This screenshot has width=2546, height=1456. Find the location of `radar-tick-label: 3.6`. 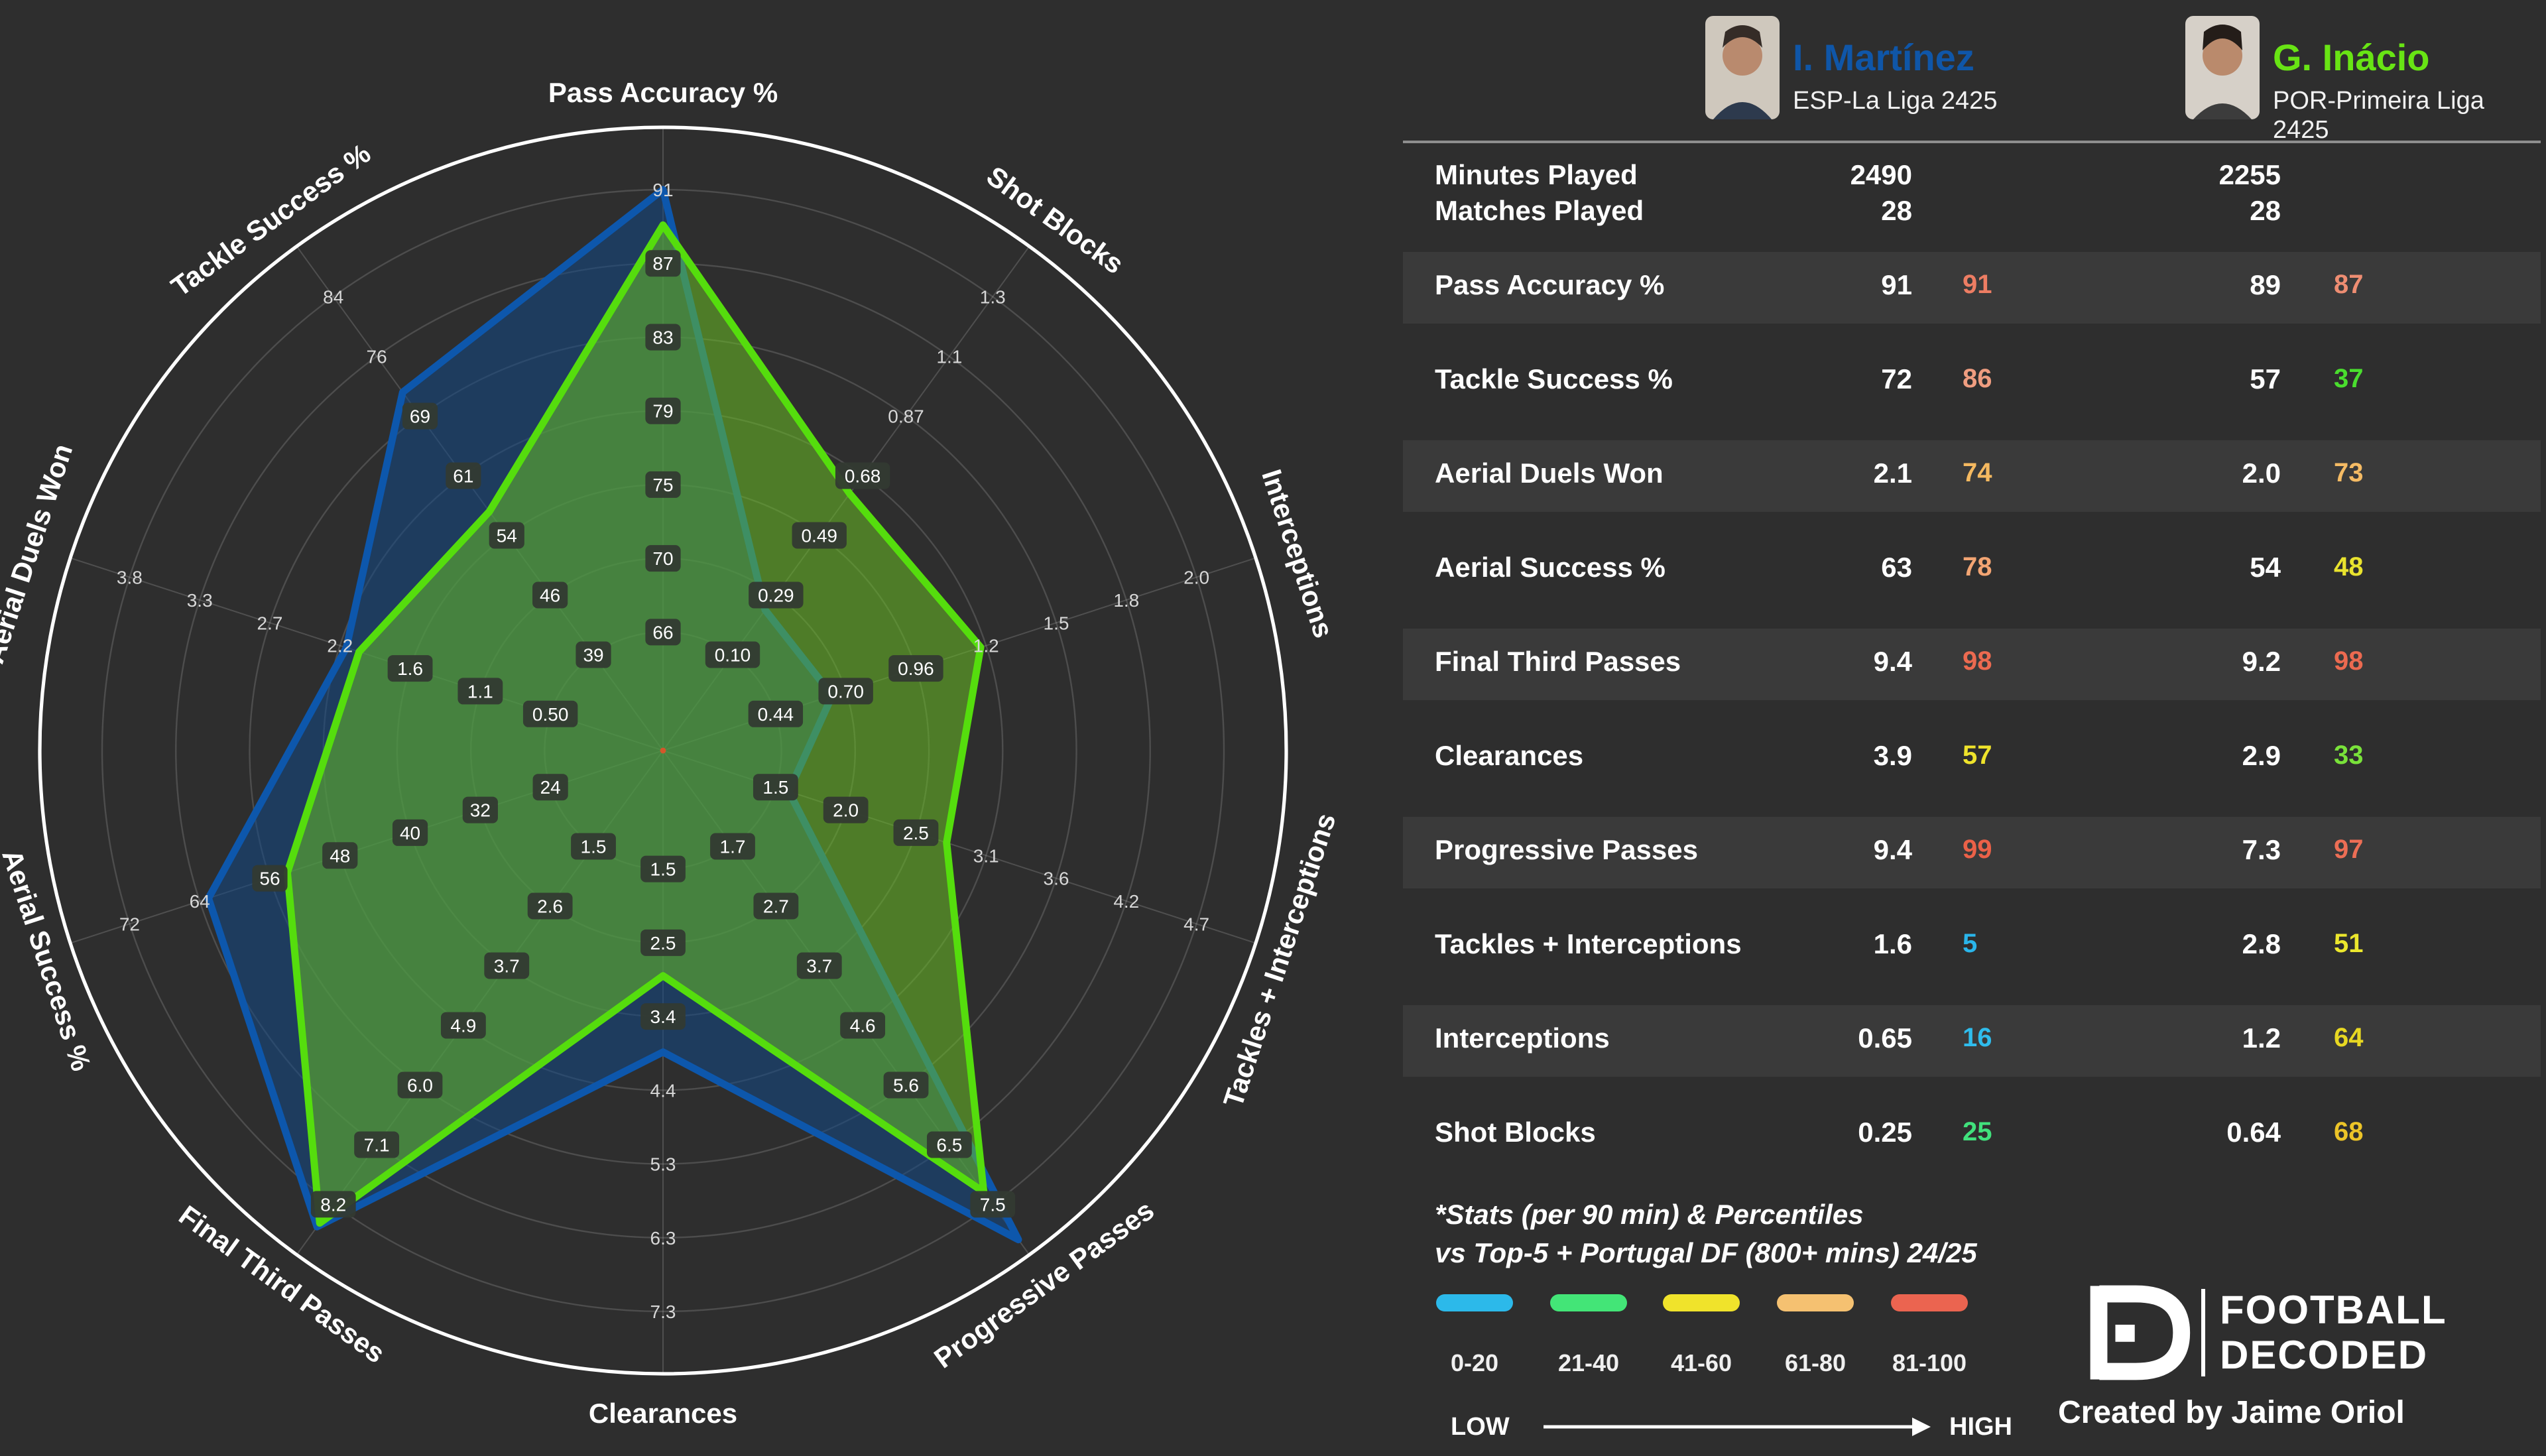

radar-tick-label: 3.6 is located at coordinates (1056, 879).